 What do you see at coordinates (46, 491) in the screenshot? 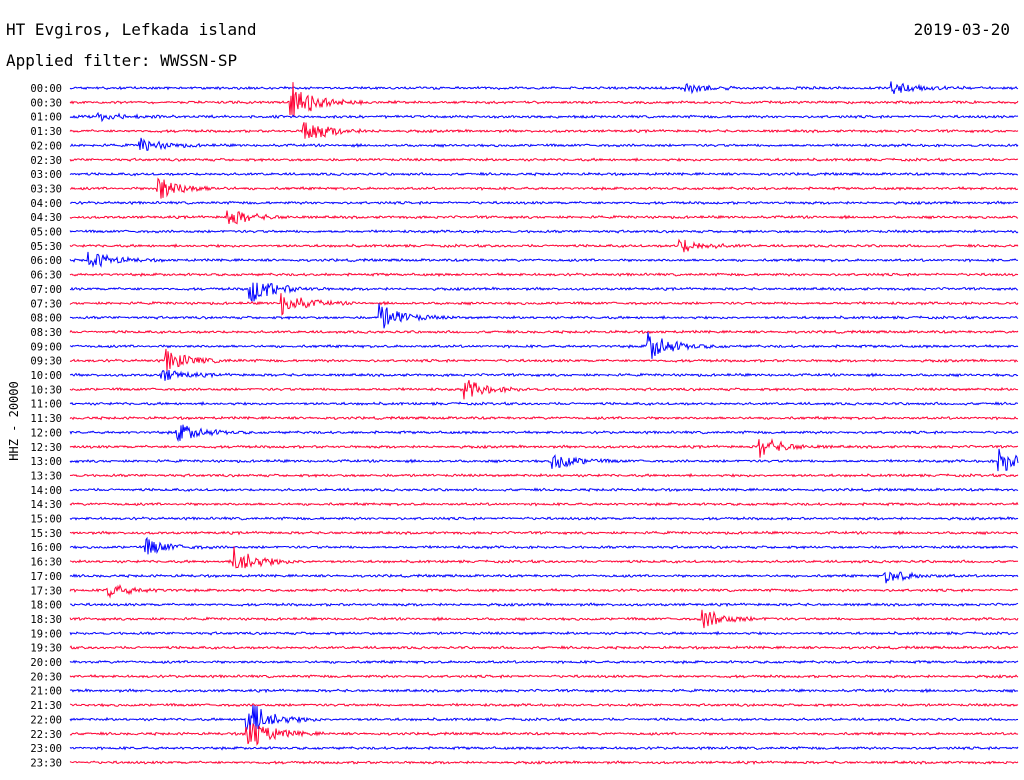
I see `trace-time-label: 14:00` at bounding box center [46, 491].